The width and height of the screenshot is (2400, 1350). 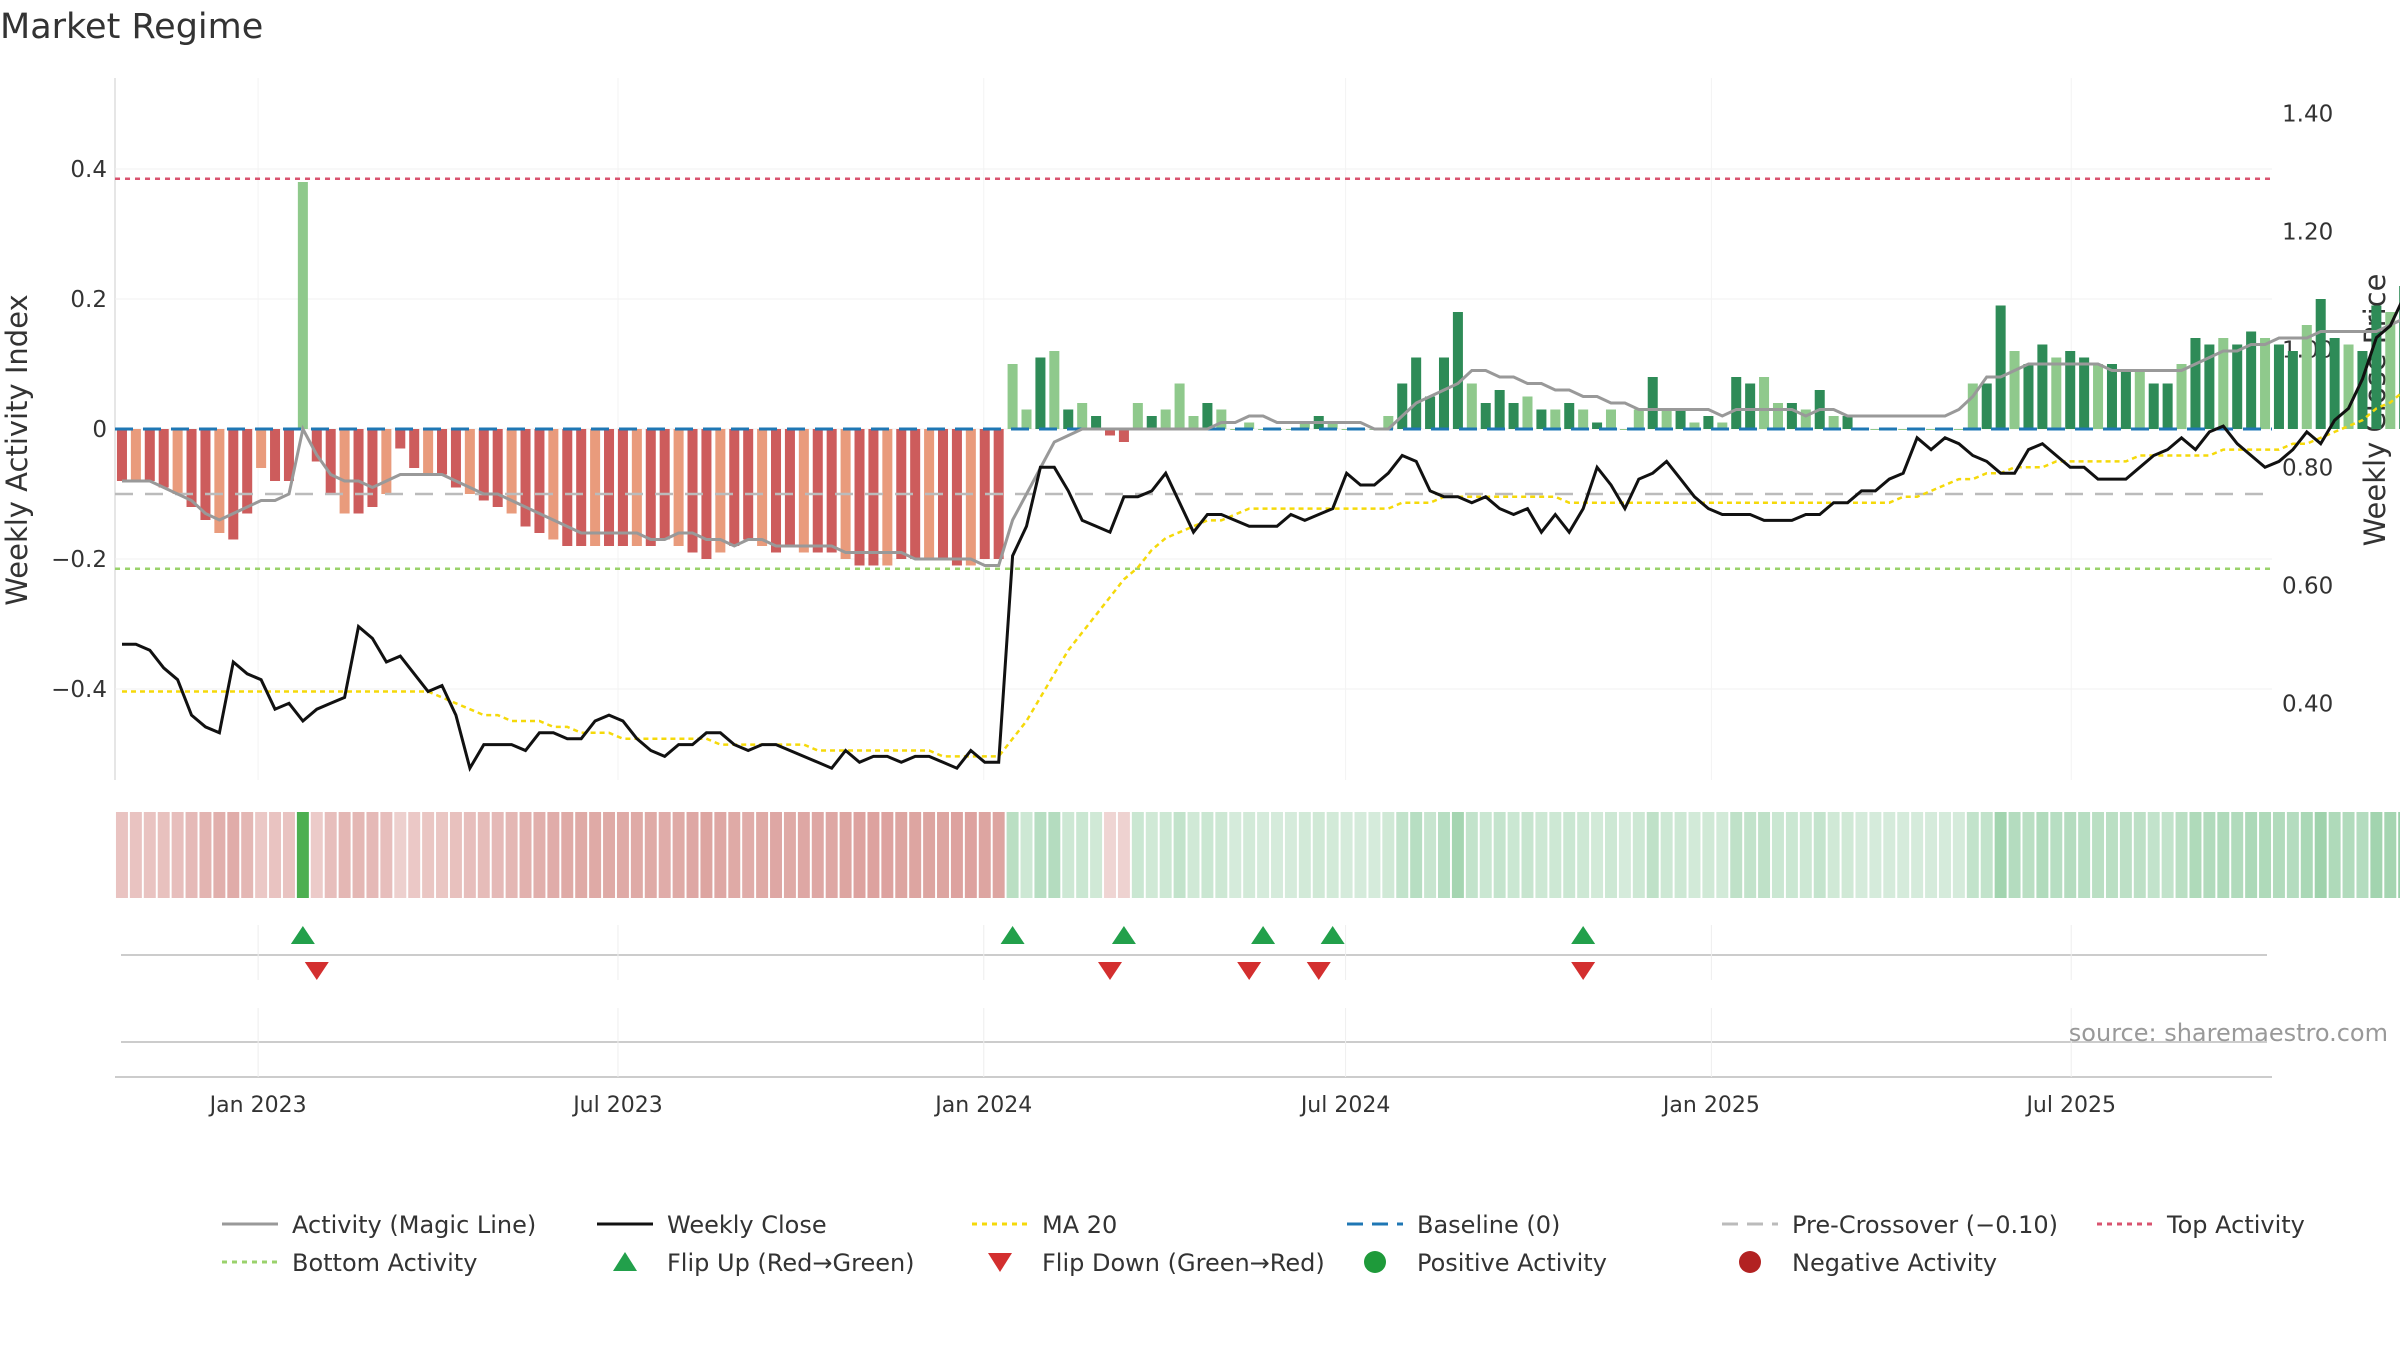 What do you see at coordinates (1318, 971) in the screenshot?
I see `flip-down-marker` at bounding box center [1318, 971].